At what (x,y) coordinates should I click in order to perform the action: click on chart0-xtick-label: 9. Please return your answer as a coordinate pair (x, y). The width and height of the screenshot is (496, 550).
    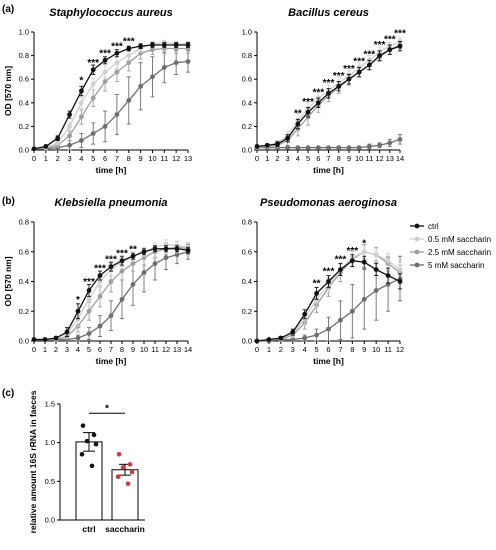
    Looking at the image, I should click on (141, 158).